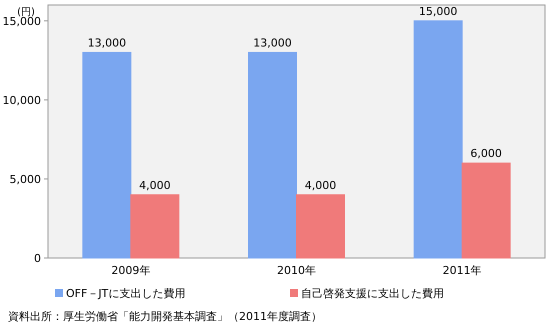  Describe the element at coordinates (126, 293) in the screenshot. I see `legend-label: OFF－JTに支出した費用` at that location.